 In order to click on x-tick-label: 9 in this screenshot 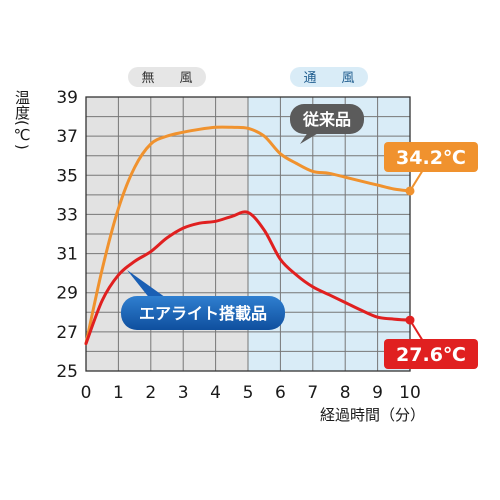, I will do `click(377, 393)`.